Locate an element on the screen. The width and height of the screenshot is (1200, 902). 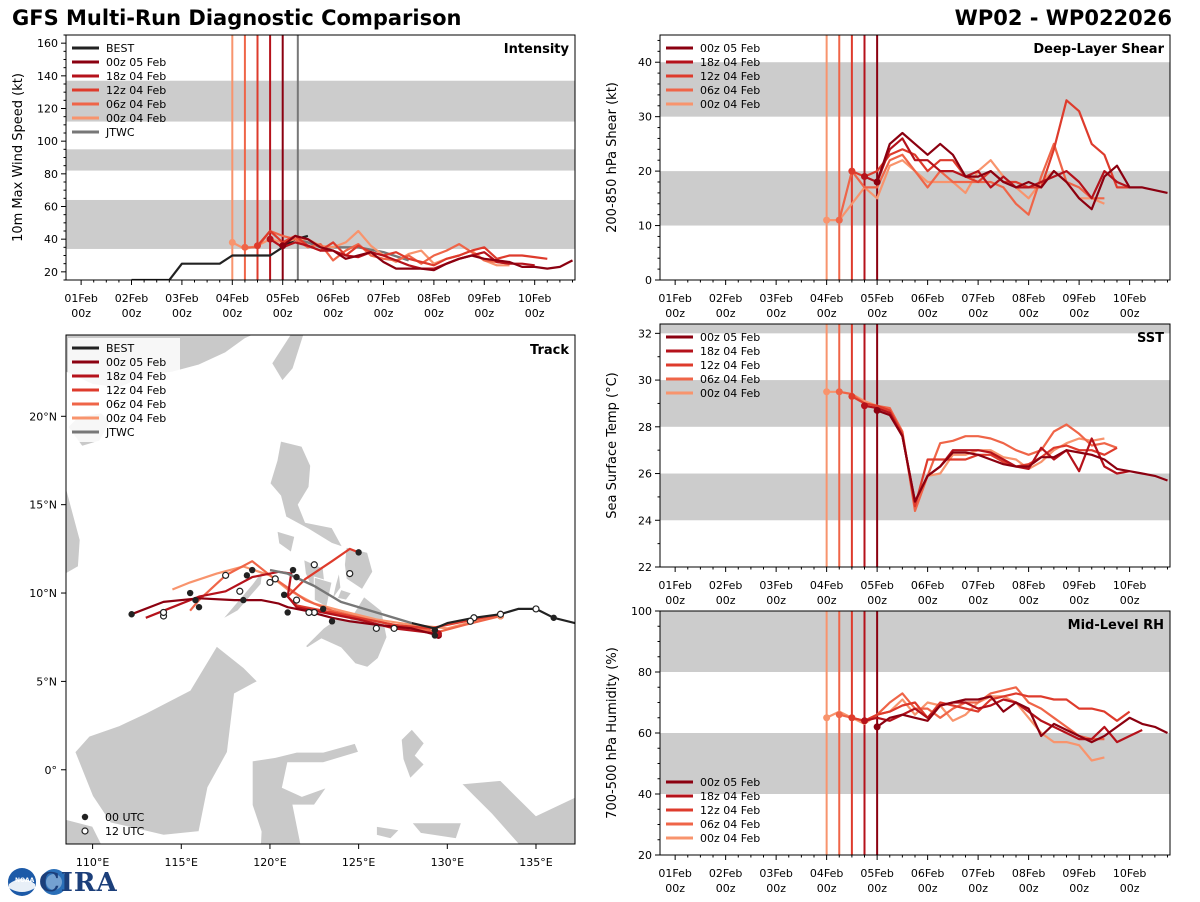
land-bohol is located at coordinates (344, 594).